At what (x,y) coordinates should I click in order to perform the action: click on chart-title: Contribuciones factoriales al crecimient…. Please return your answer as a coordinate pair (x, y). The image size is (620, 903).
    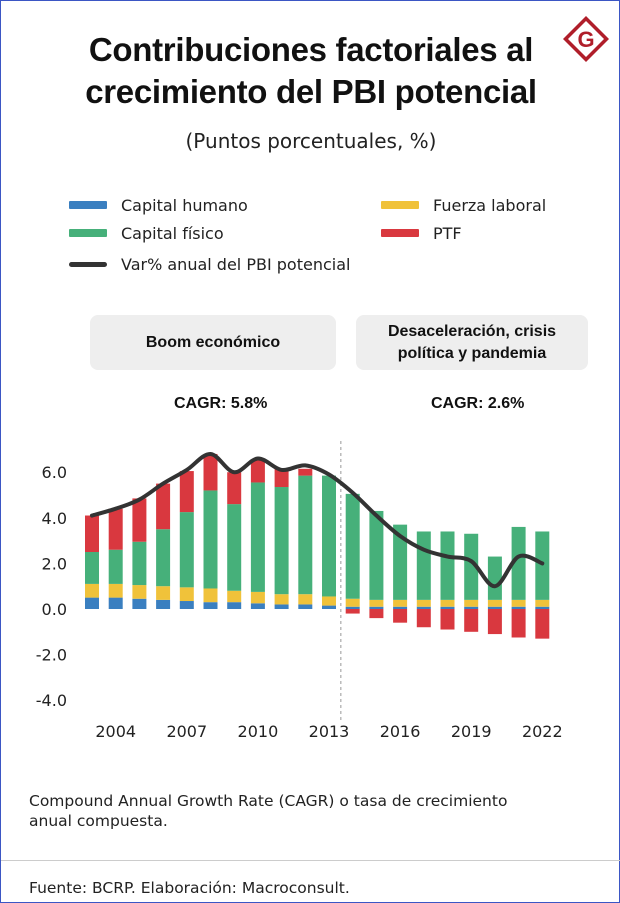
    Looking at the image, I should click on (310, 71).